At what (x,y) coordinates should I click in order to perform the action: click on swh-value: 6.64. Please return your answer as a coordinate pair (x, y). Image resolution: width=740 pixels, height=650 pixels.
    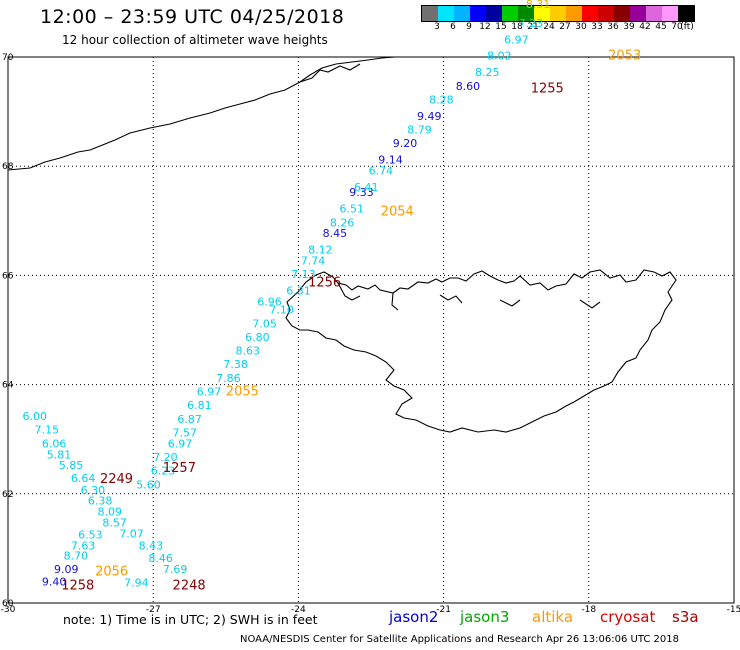
    Looking at the image, I should click on (83, 478).